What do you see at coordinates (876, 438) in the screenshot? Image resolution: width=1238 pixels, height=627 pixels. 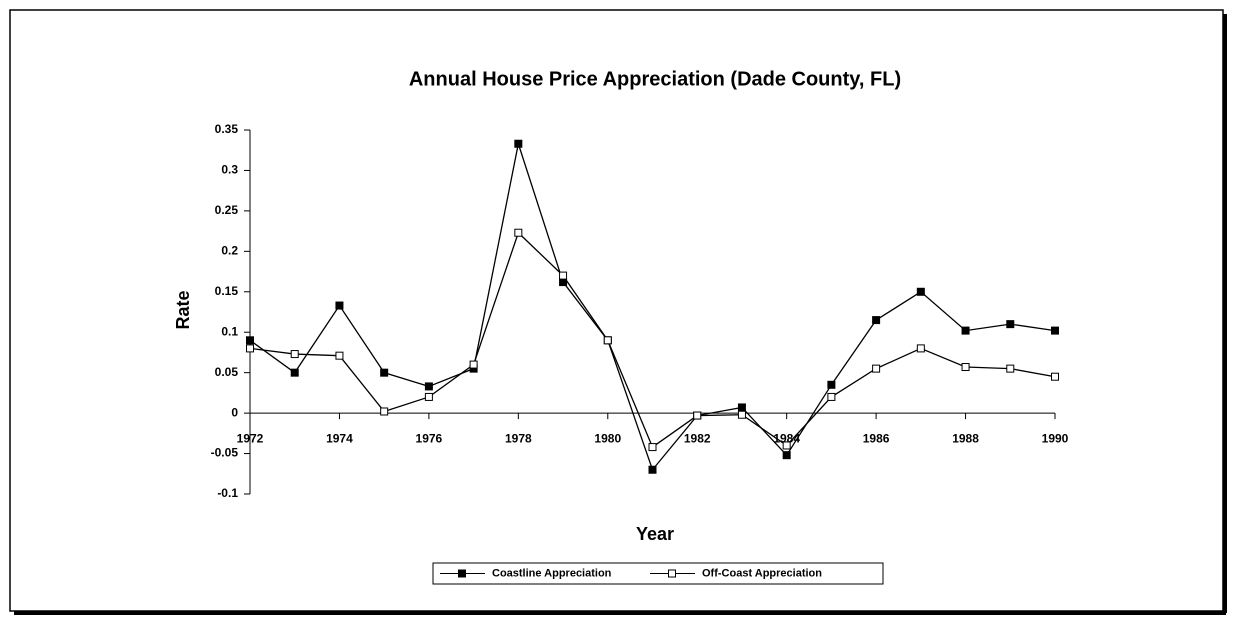 I see `x-tick-label: 1986` at bounding box center [876, 438].